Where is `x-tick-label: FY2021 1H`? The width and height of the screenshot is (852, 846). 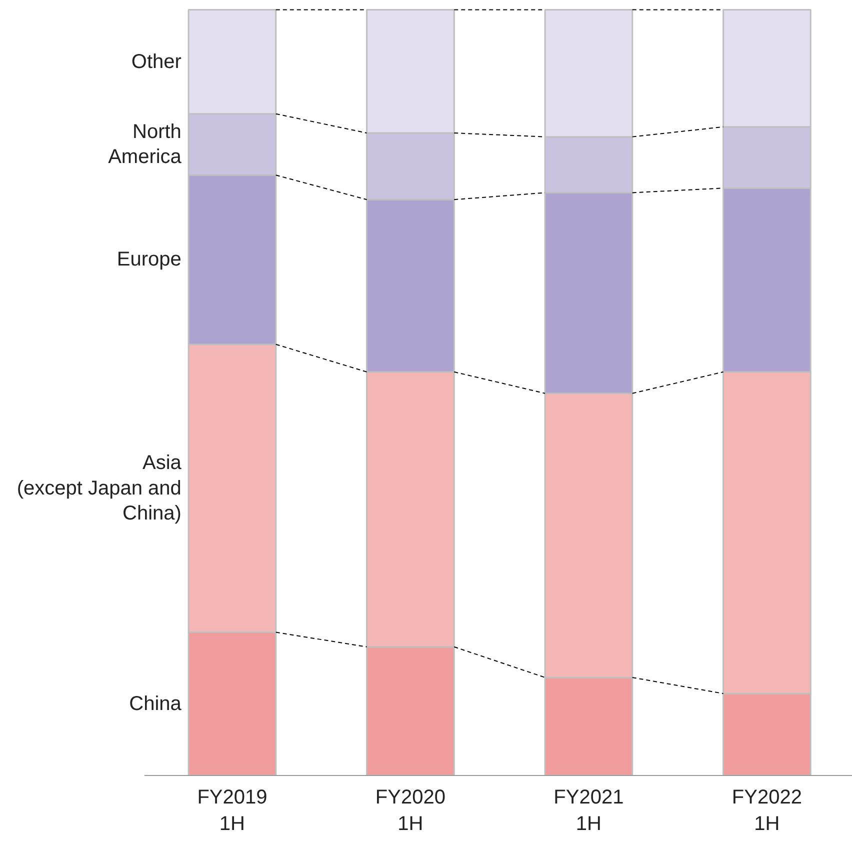 x-tick-label: FY2021 1H is located at coordinates (589, 810).